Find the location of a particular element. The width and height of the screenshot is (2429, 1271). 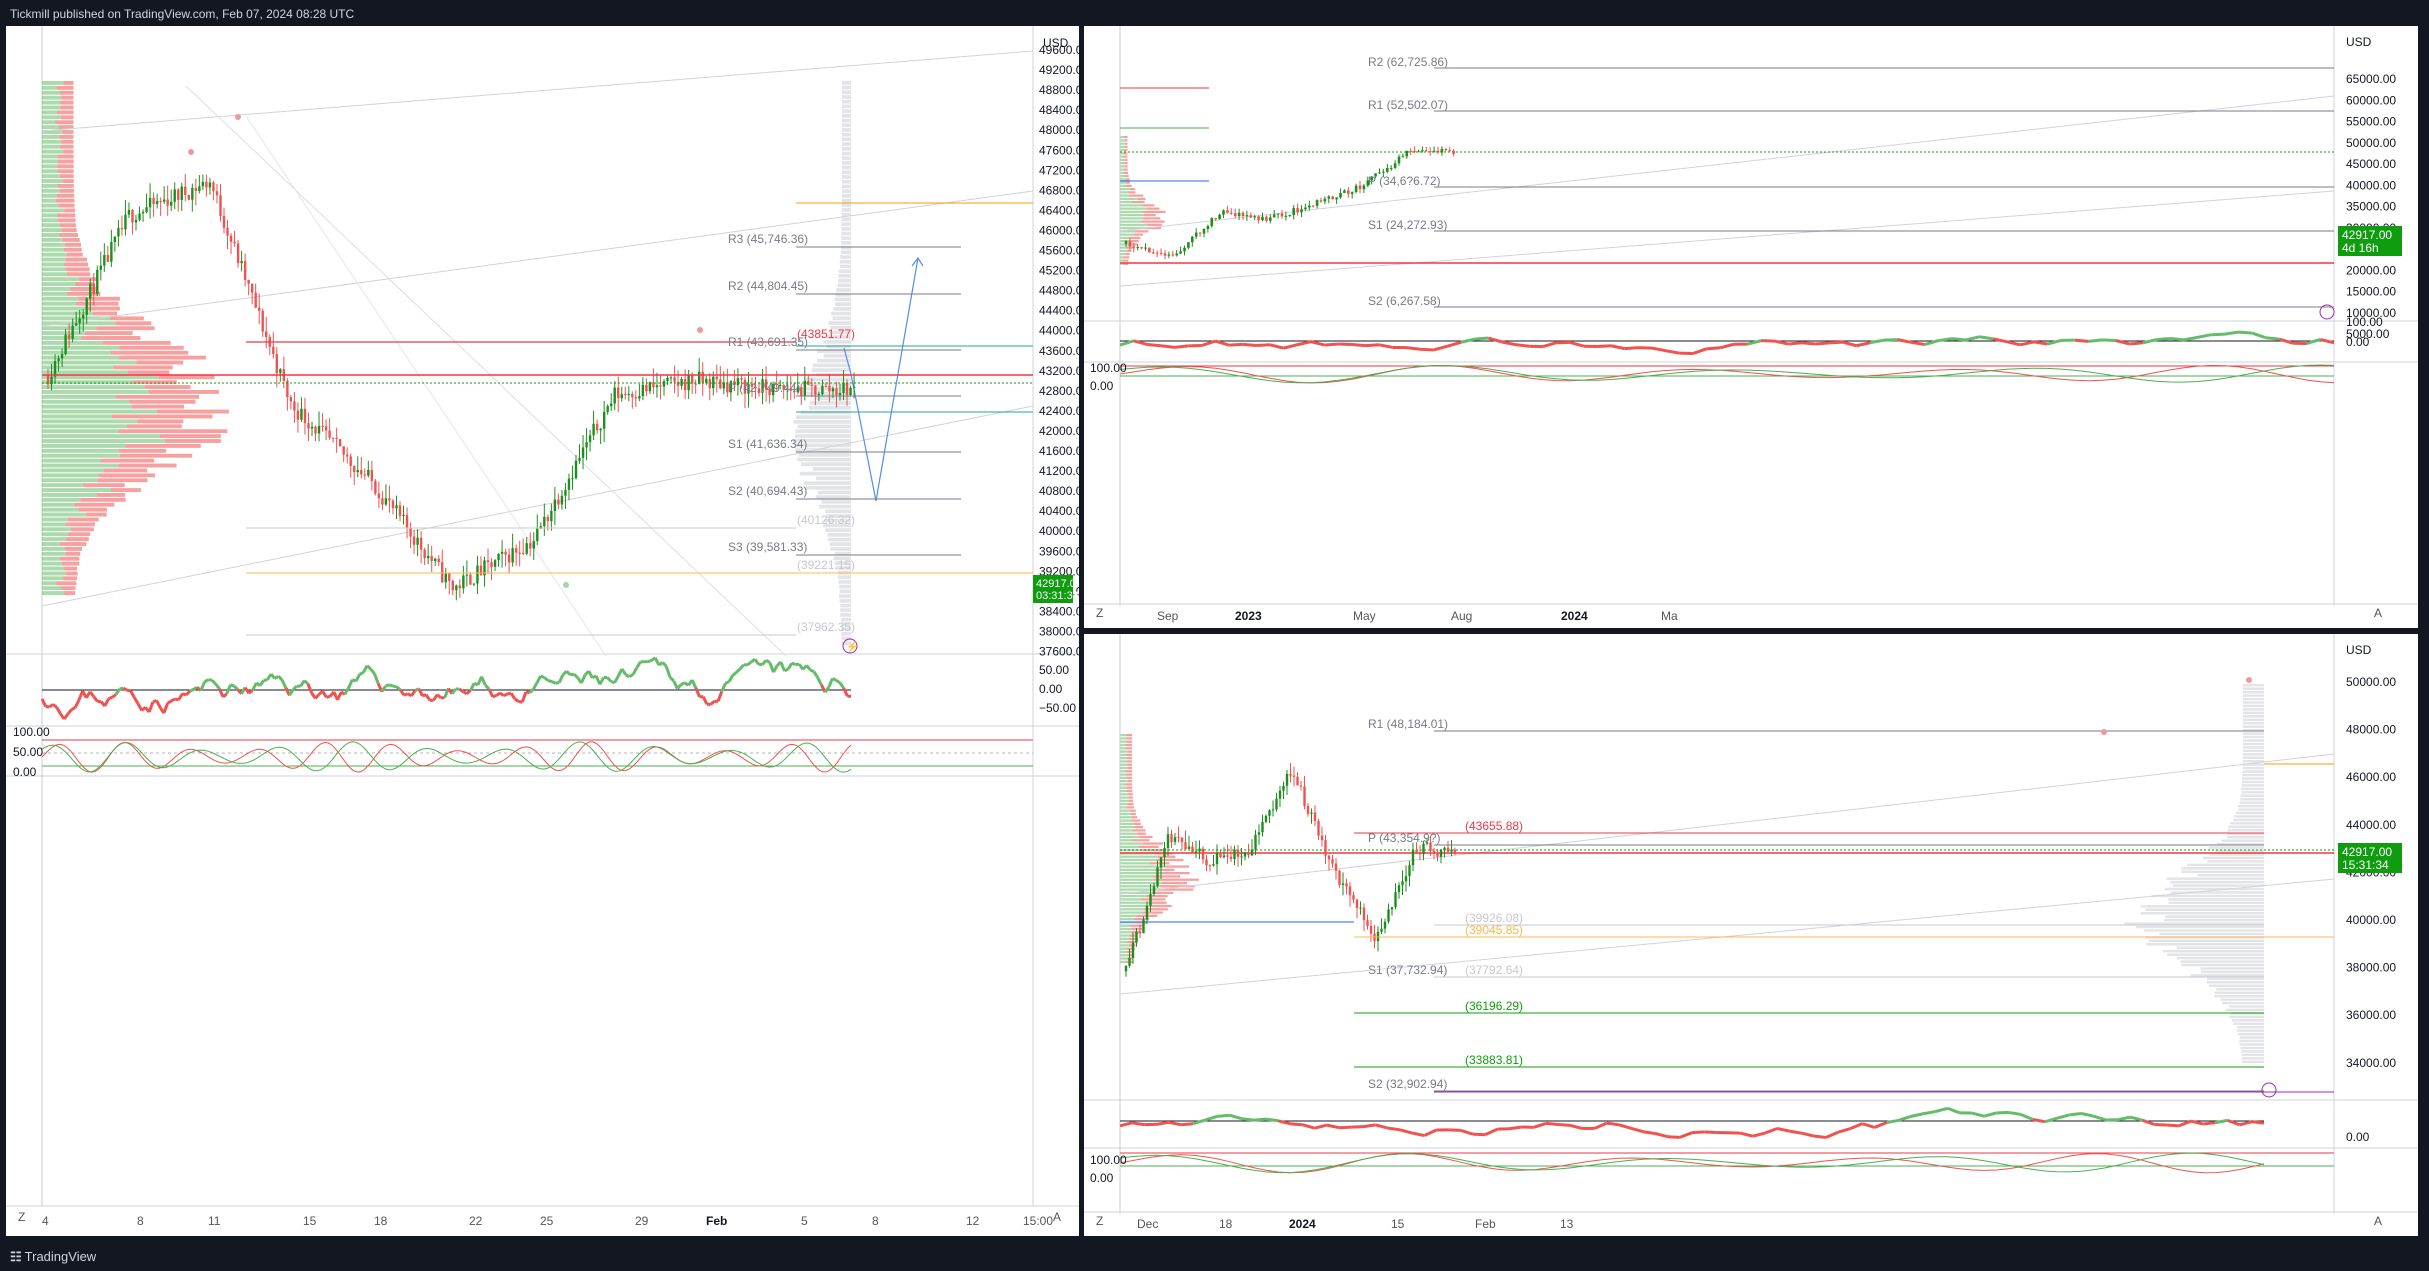

price-tag-countdown: 15:31:34 is located at coordinates (2365, 865).